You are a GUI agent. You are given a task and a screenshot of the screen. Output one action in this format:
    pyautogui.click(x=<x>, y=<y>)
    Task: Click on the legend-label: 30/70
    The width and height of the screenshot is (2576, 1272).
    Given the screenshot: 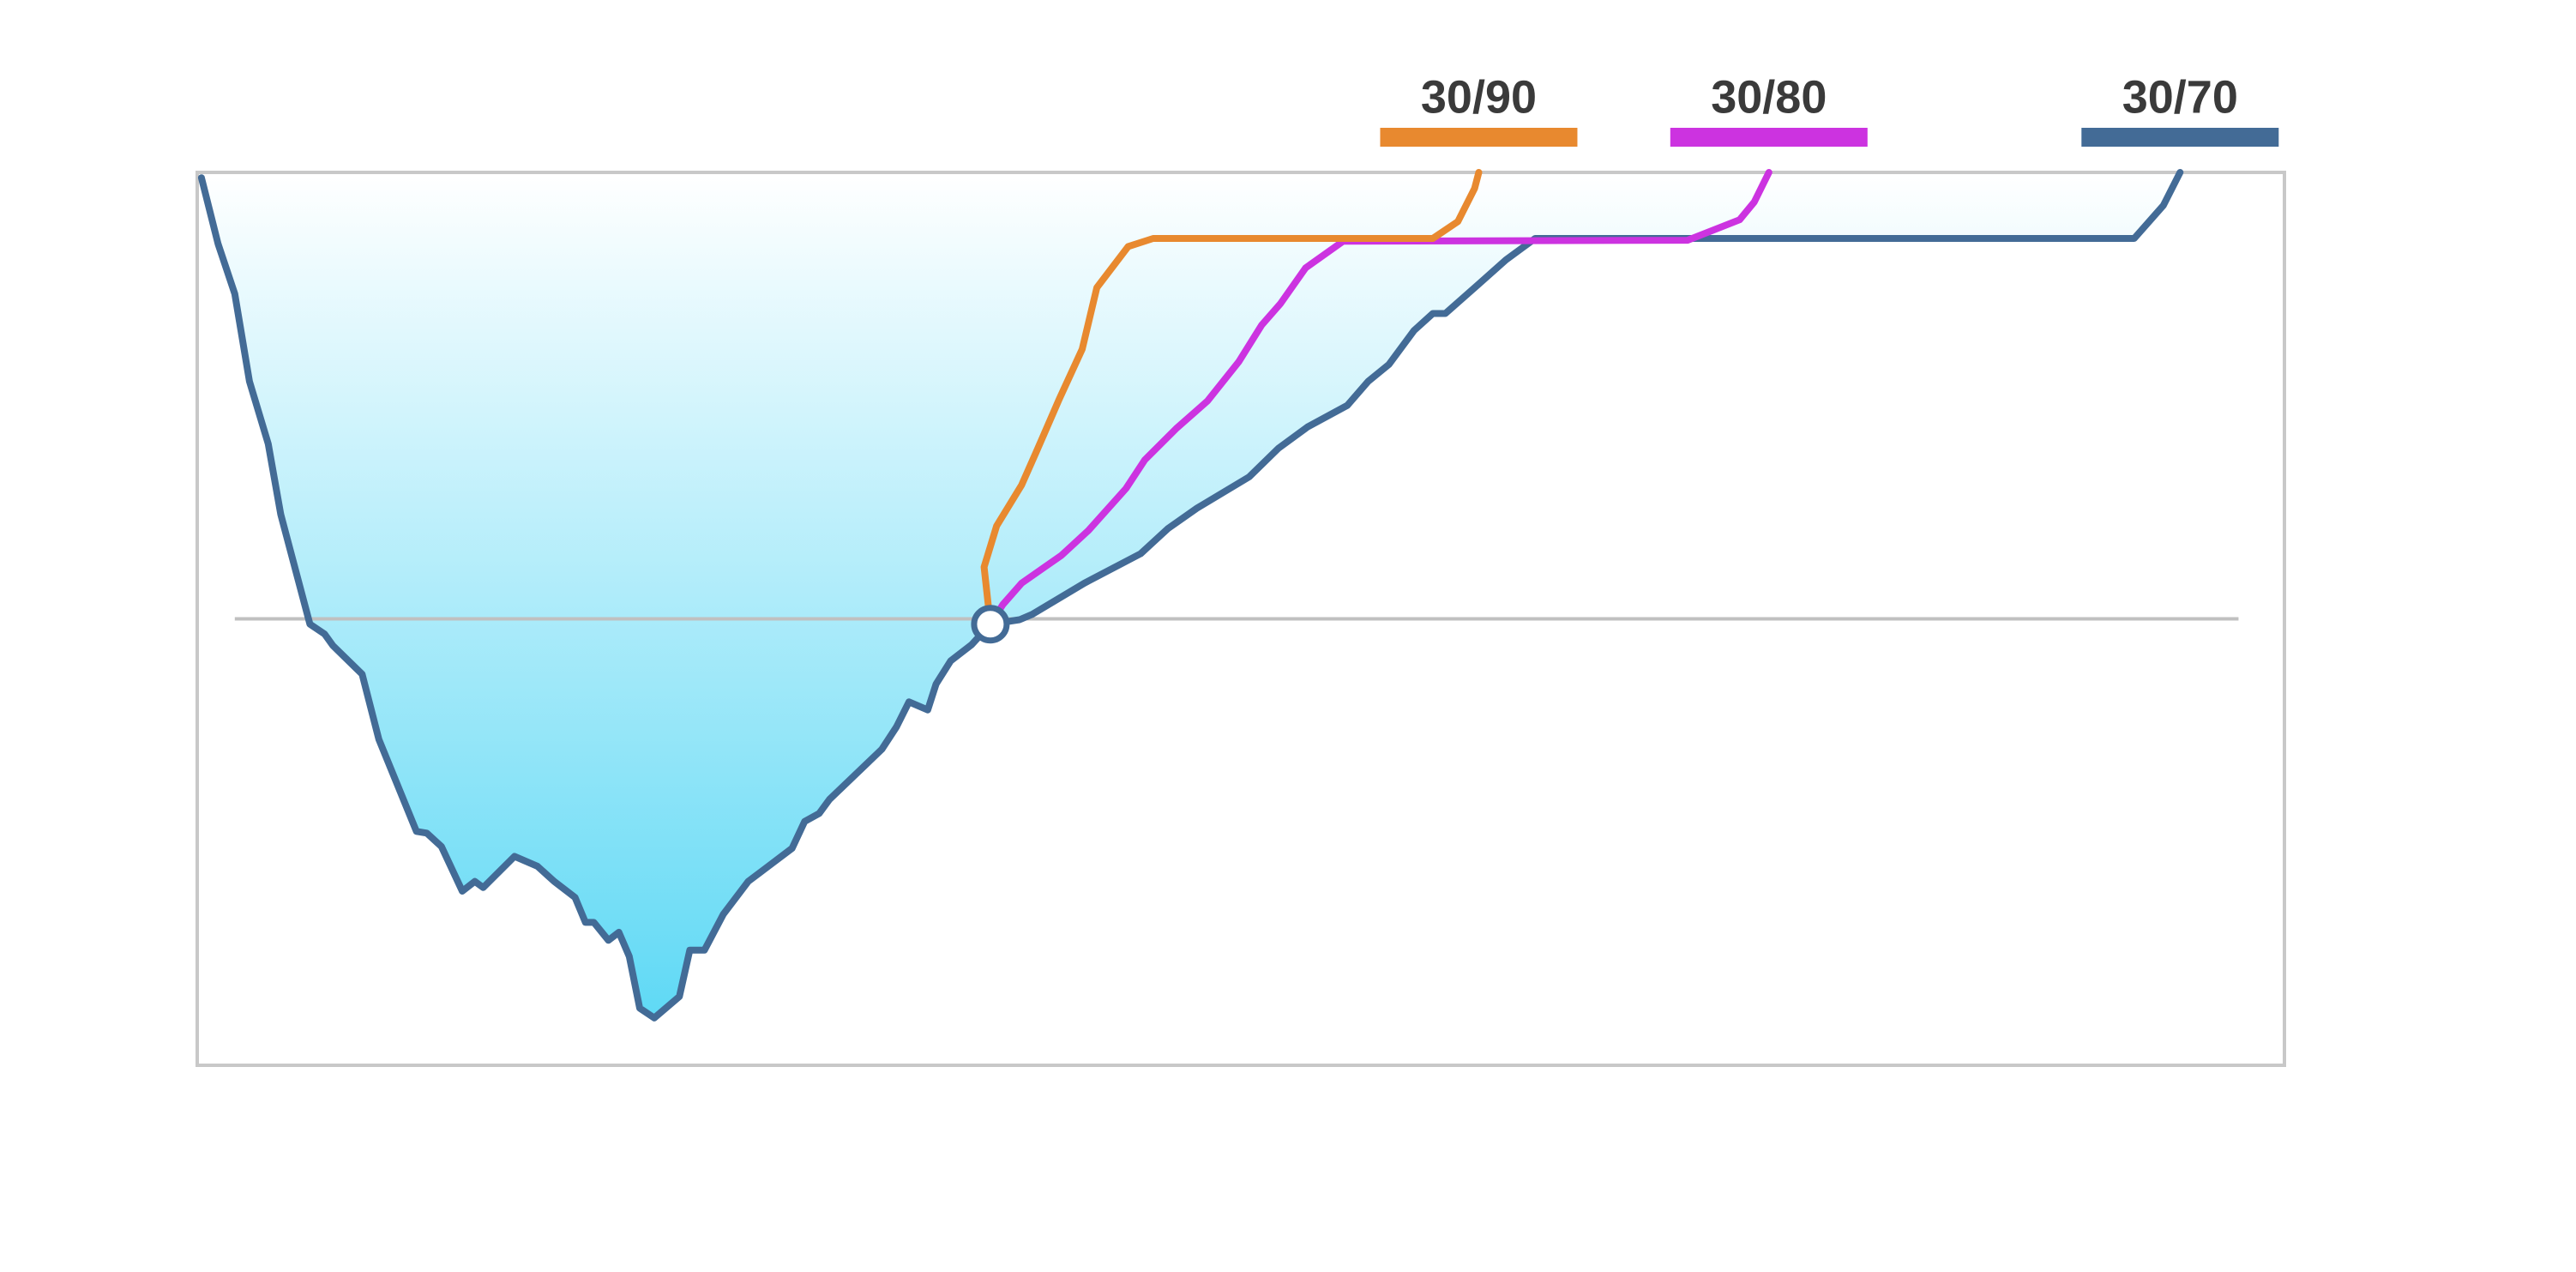 What is the action you would take?
    pyautogui.click(x=2180, y=97)
    